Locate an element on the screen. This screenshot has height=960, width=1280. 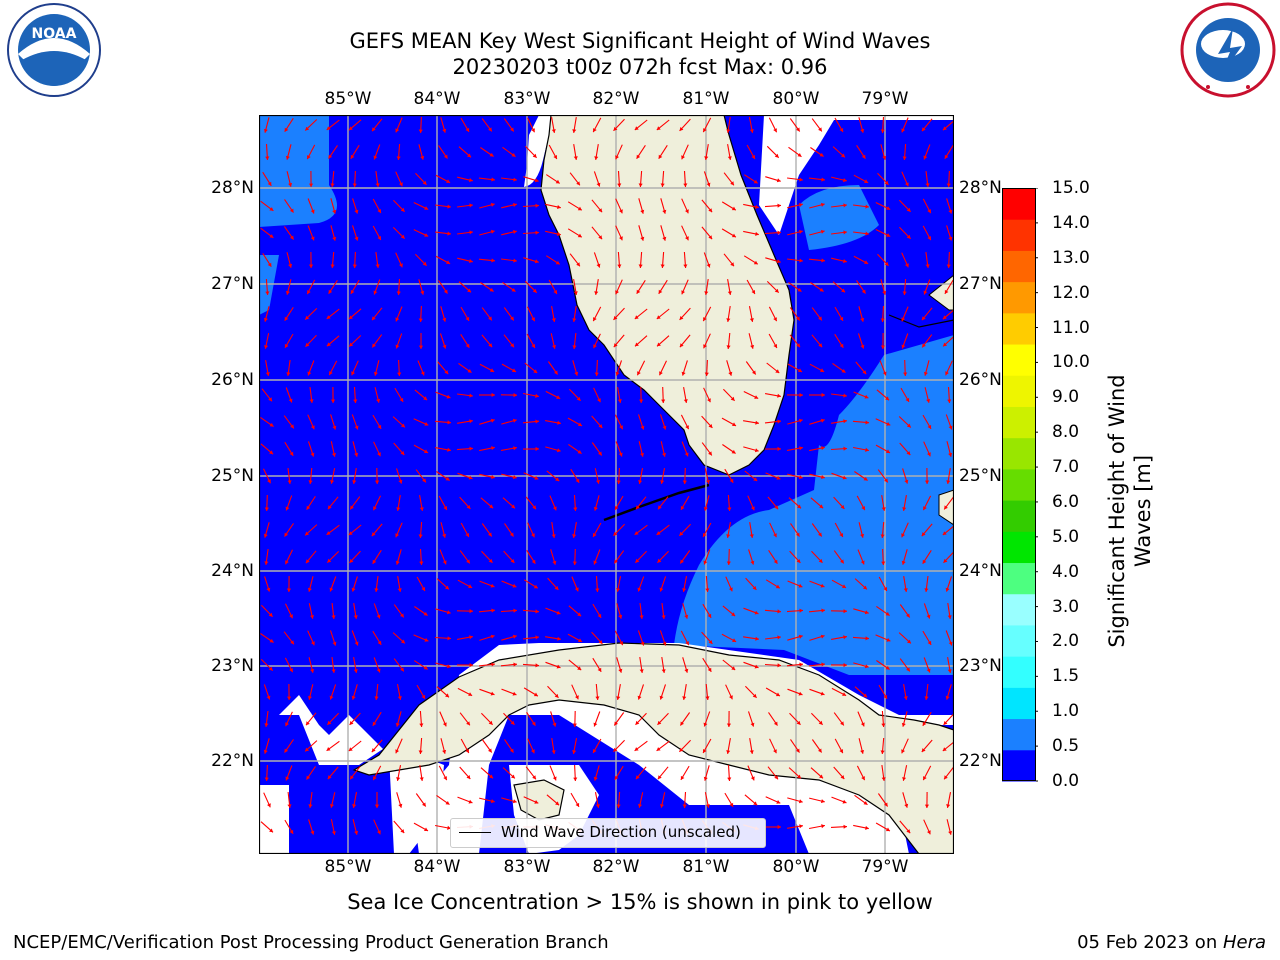
colorbar-tick-label: 7.0 is located at coordinates (1066, 467).